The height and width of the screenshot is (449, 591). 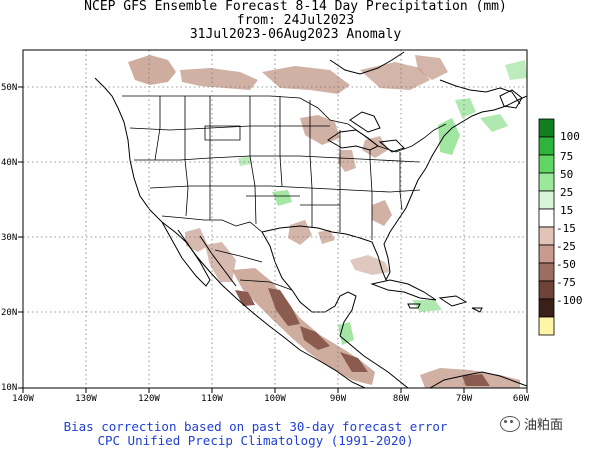 What do you see at coordinates (566, 264) in the screenshot?
I see `legend-label: -50` at bounding box center [566, 264].